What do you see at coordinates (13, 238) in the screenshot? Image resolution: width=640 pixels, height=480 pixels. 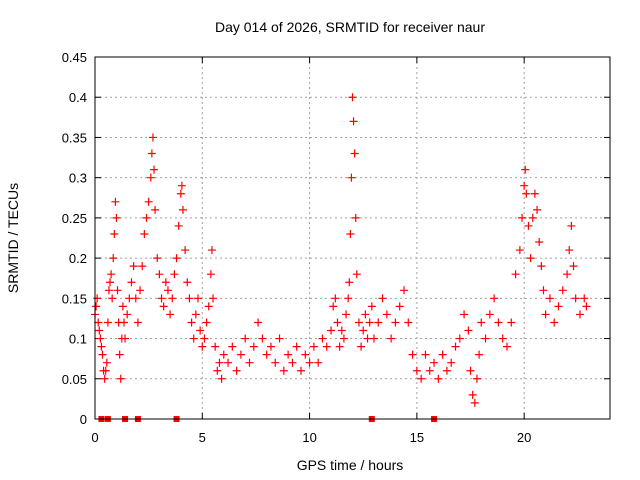 I see `y-axis-label: SRMTID / TECUs` at bounding box center [13, 238].